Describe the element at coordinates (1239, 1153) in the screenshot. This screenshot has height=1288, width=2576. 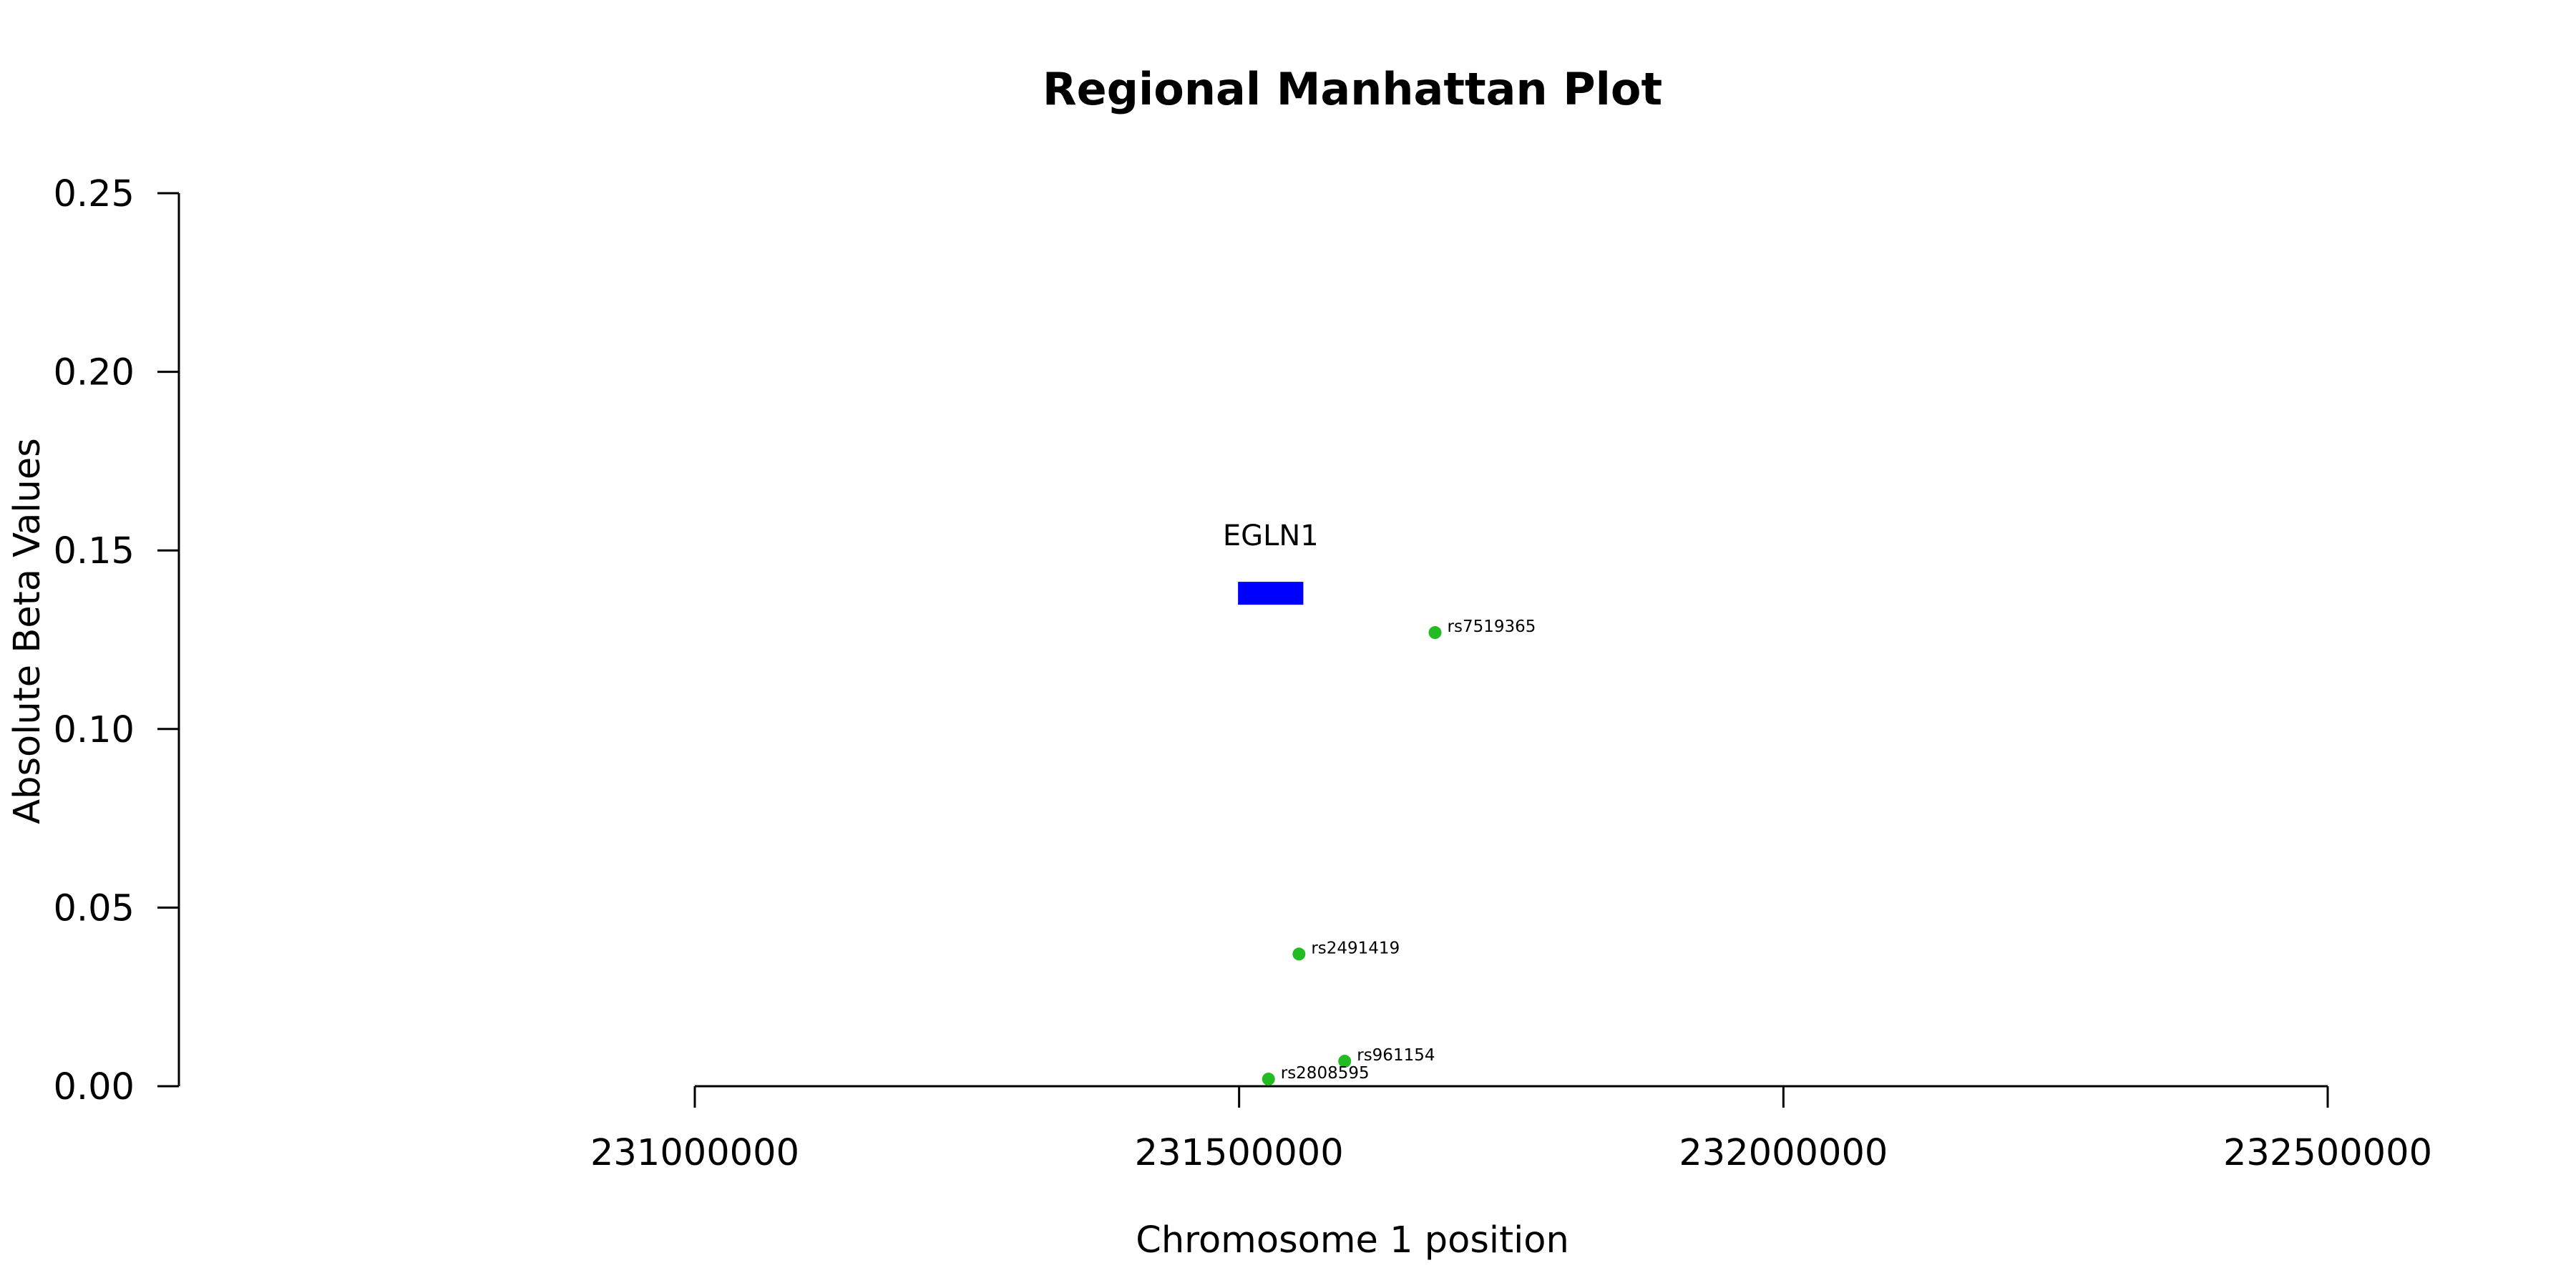
I see `x-tick-label: 231500000` at that location.